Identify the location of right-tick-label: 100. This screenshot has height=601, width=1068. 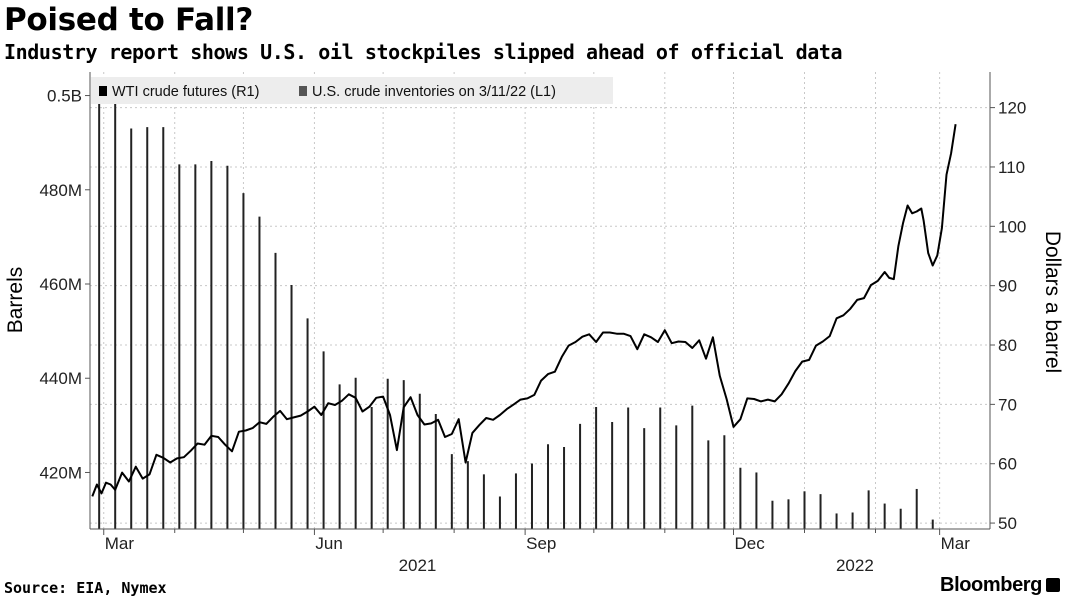
(1012, 226).